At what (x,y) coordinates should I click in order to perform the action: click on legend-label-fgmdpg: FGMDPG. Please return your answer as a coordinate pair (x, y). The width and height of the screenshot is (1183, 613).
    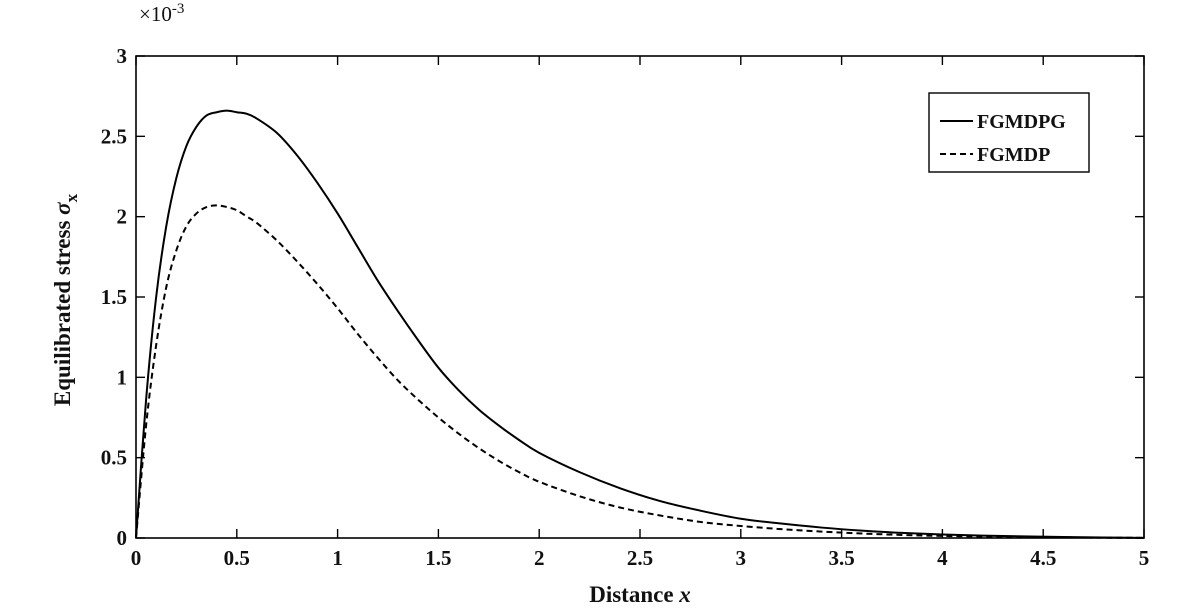
    Looking at the image, I should click on (1021, 122).